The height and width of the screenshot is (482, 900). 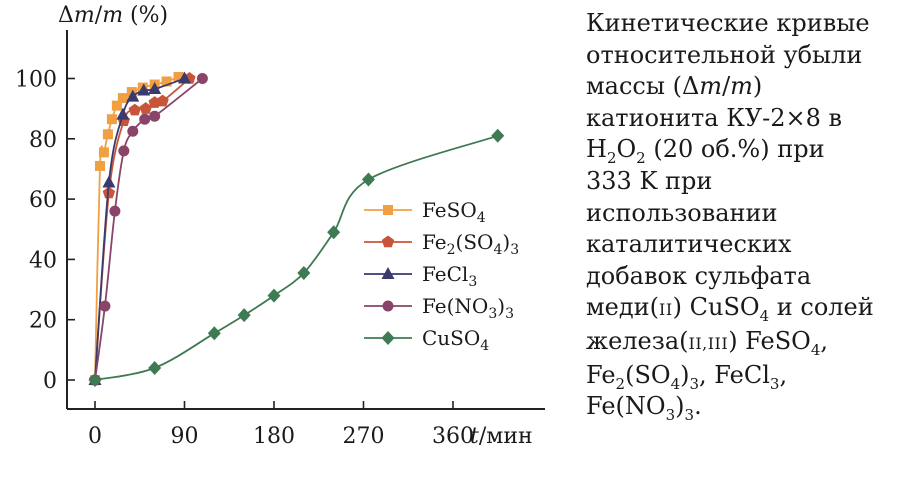 I want to click on chart-legend: FeSO4 Fe2(SO4)3 FeCl3 Fe(NO3)3 CuSO4, so click(x=441, y=276).